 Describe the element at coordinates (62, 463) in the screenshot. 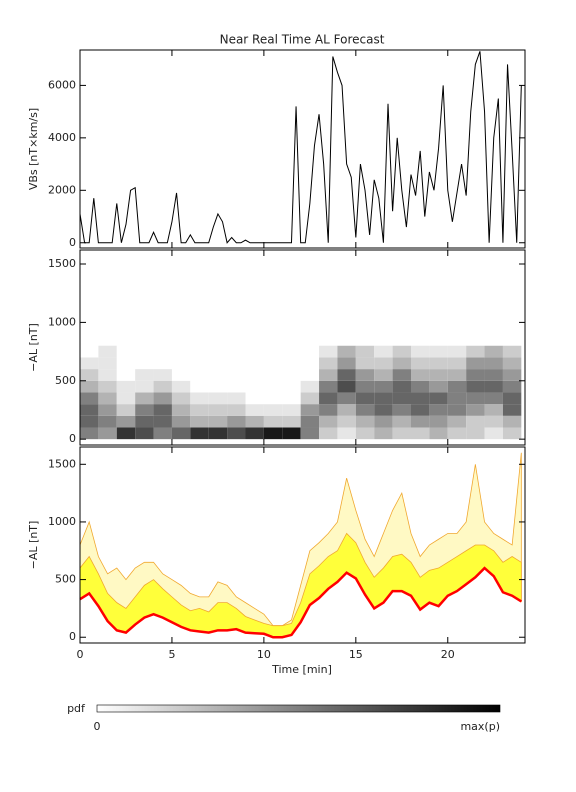

I see `y-tick-label: 1500` at that location.